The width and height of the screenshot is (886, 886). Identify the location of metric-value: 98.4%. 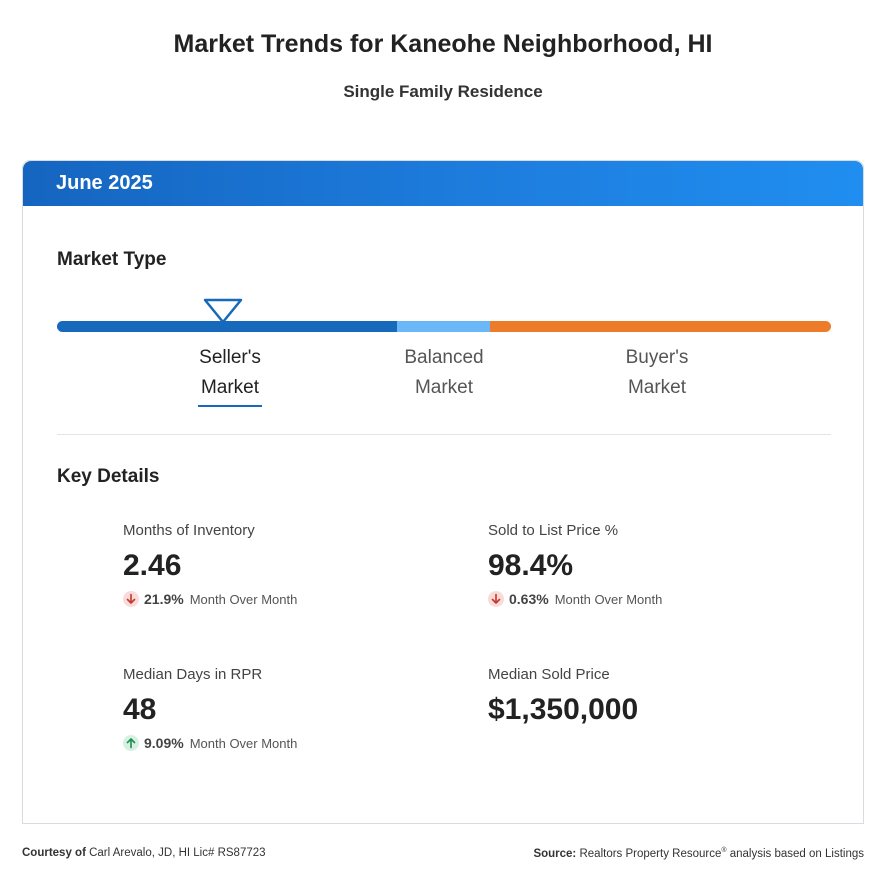
(531, 565).